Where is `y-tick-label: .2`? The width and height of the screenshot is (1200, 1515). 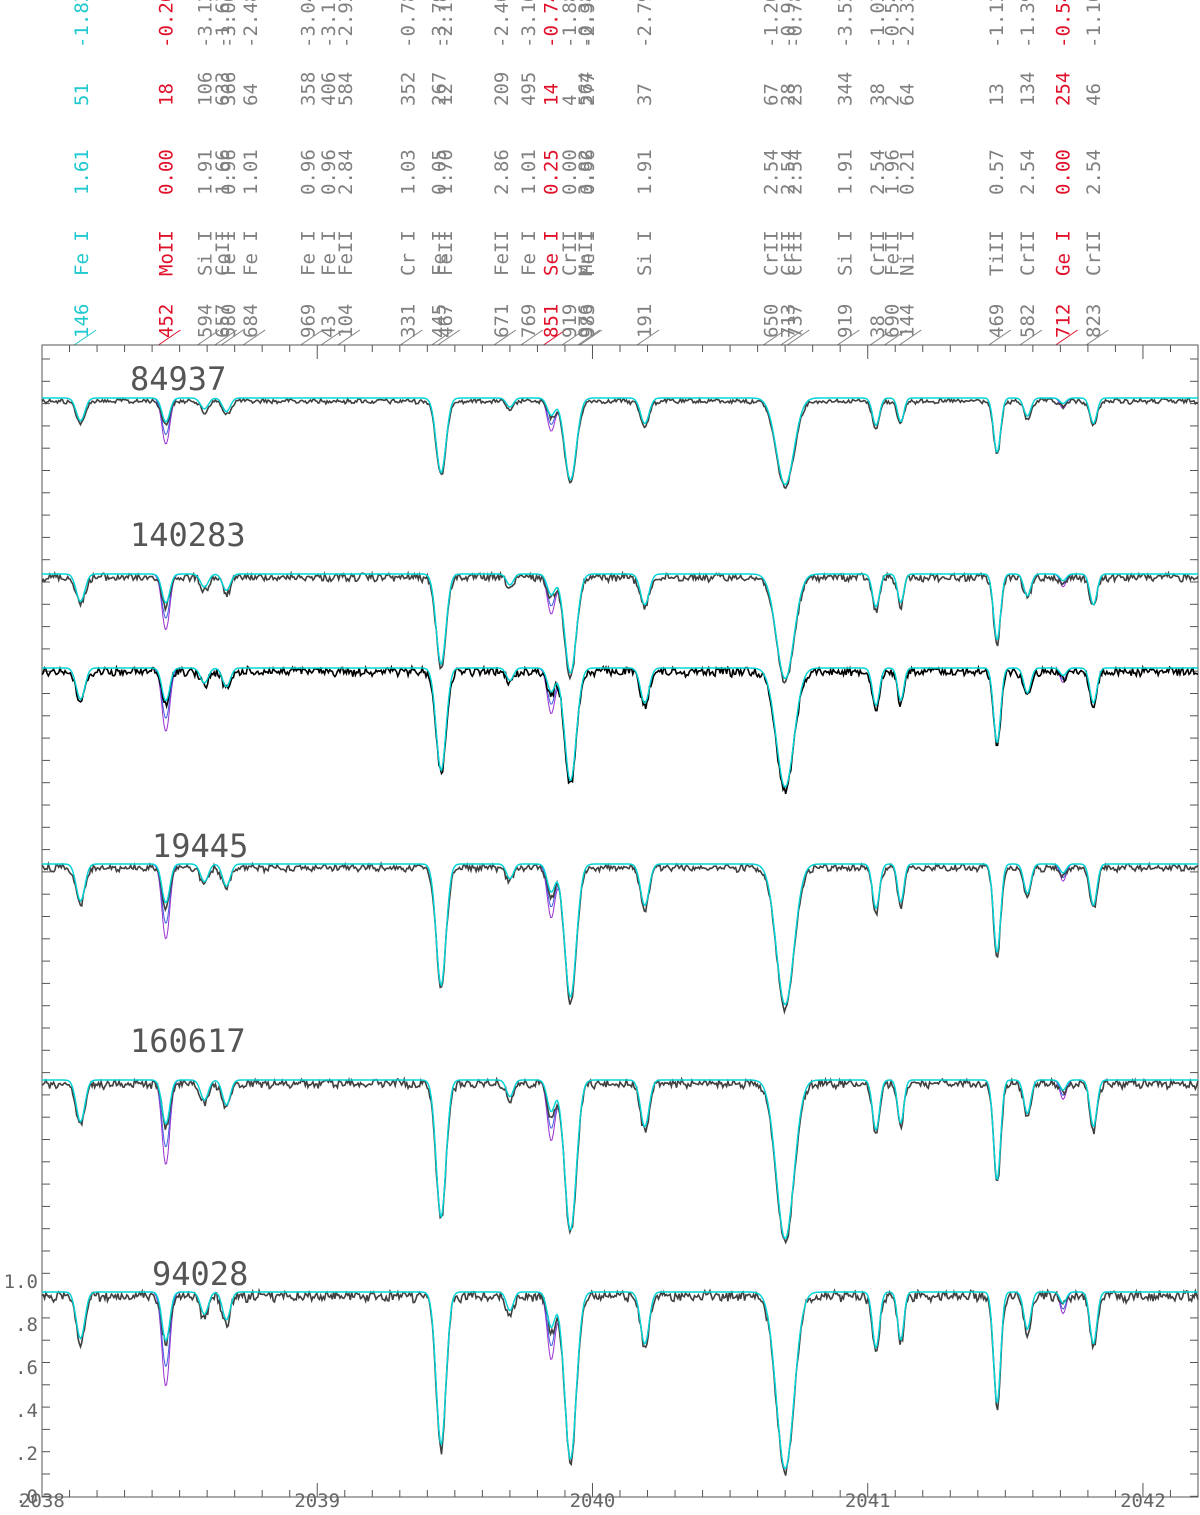 y-tick-label: .2 is located at coordinates (26, 1454).